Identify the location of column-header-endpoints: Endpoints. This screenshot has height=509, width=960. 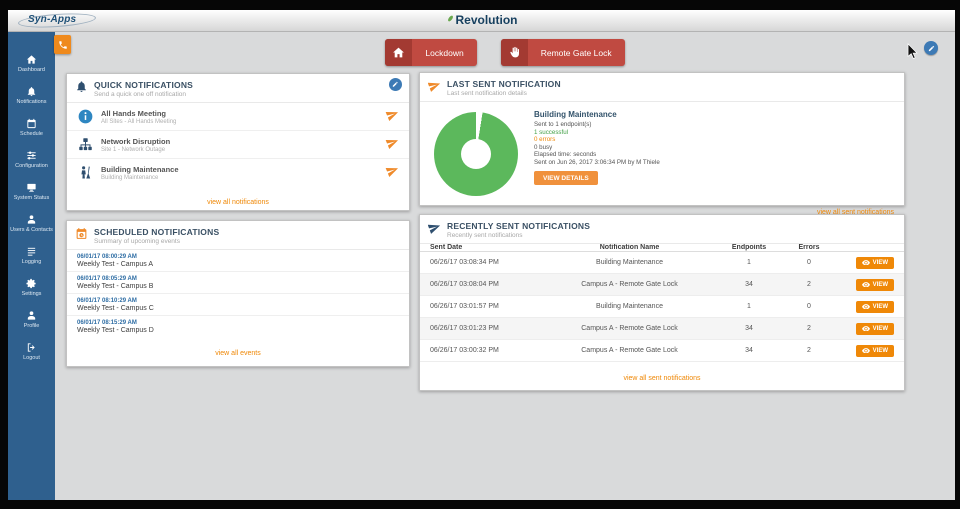
(749, 247).